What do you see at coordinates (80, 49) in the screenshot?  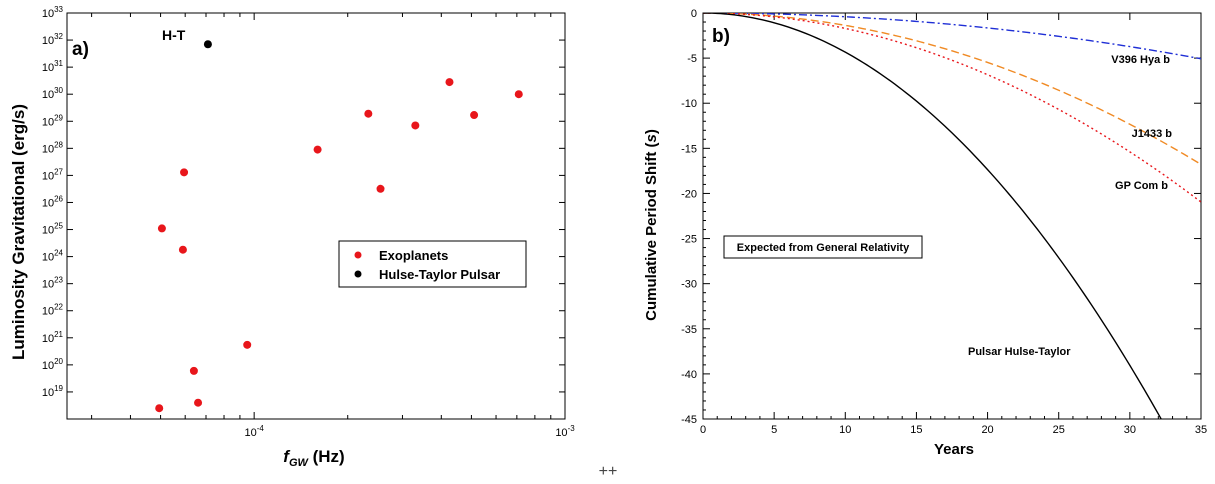 I see `panel-a-label: a)` at bounding box center [80, 49].